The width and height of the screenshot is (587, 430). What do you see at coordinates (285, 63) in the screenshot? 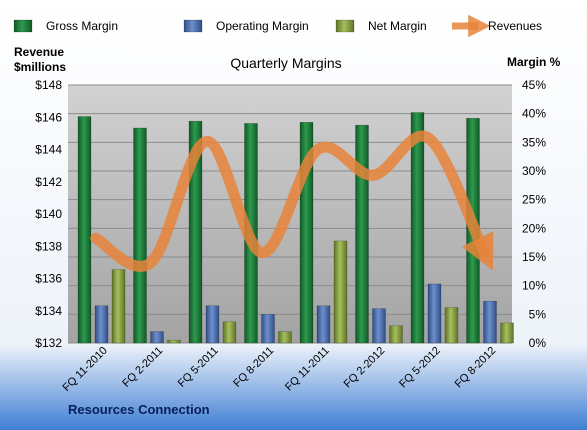
I see `chart-title: Quarterly Margins` at bounding box center [285, 63].